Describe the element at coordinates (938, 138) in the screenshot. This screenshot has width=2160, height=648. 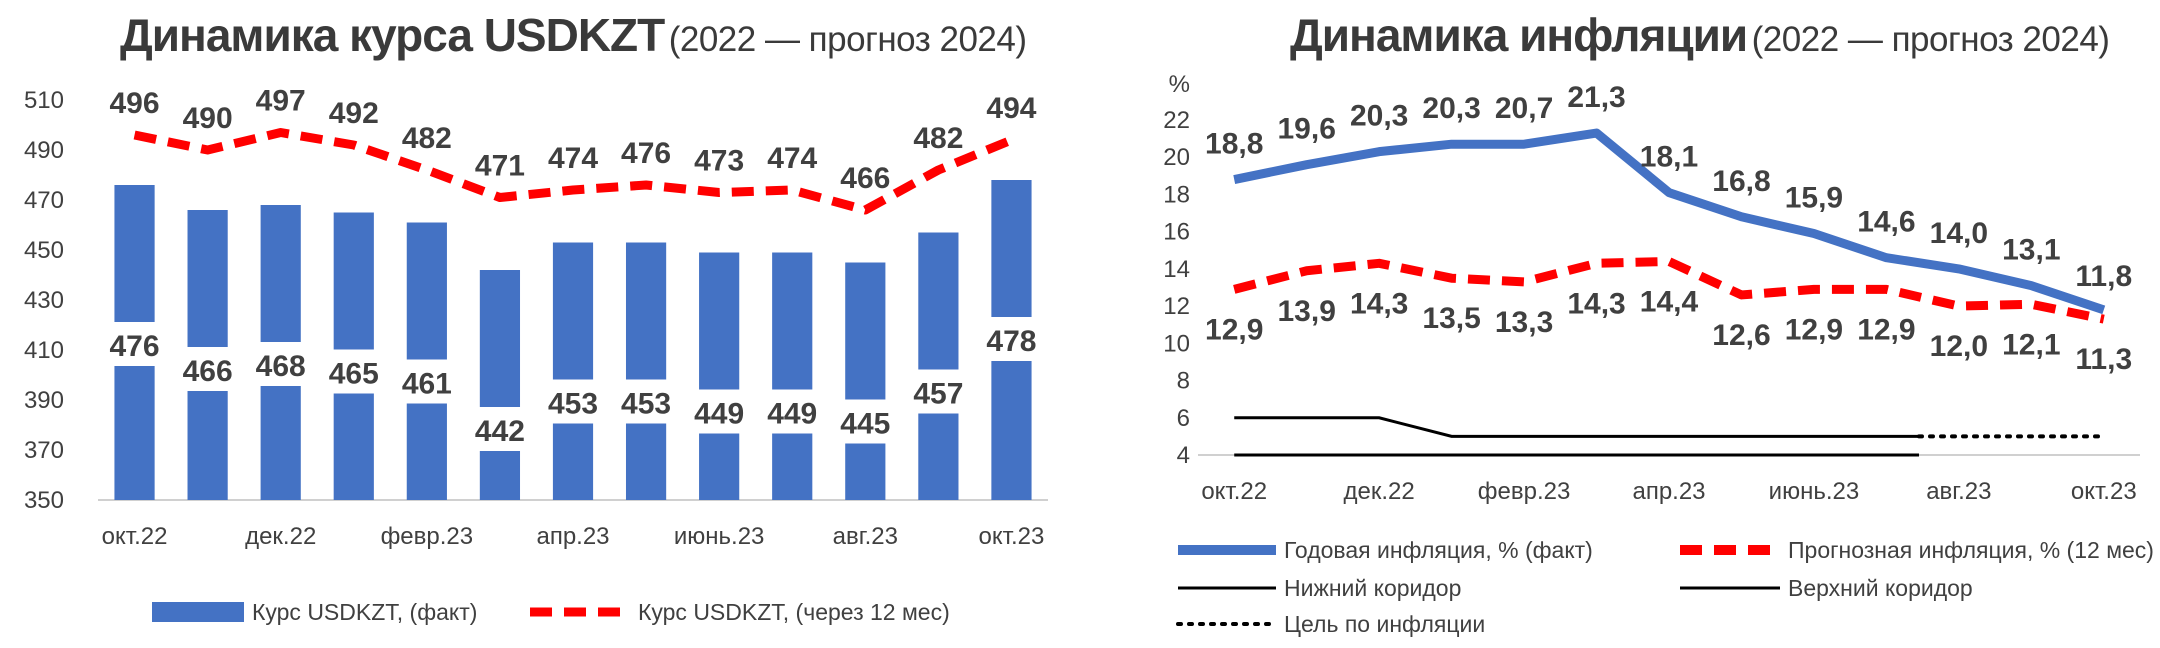
I see `line-data-label: 482` at that location.